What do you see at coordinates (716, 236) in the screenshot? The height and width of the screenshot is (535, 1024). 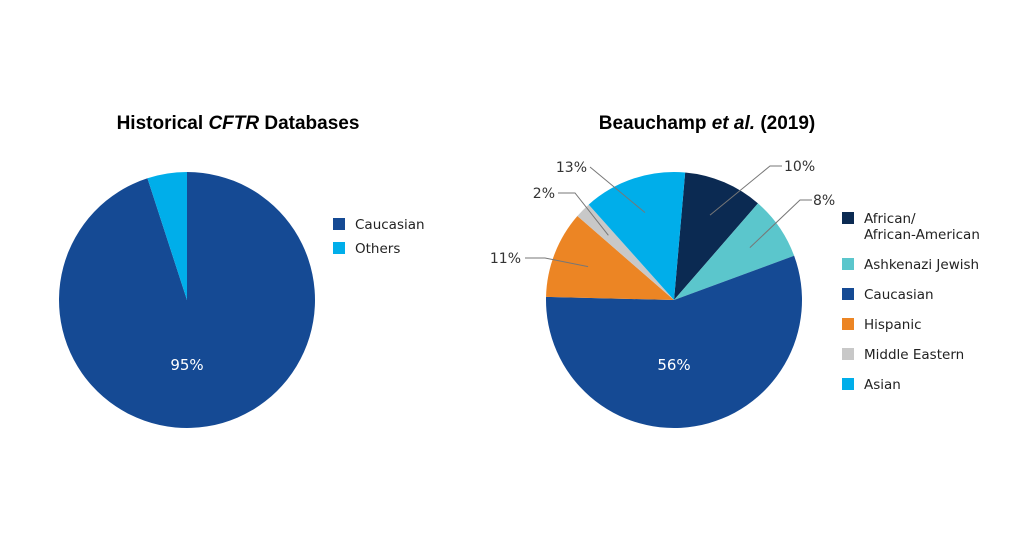 I see `slice-african-african-american` at bounding box center [716, 236].